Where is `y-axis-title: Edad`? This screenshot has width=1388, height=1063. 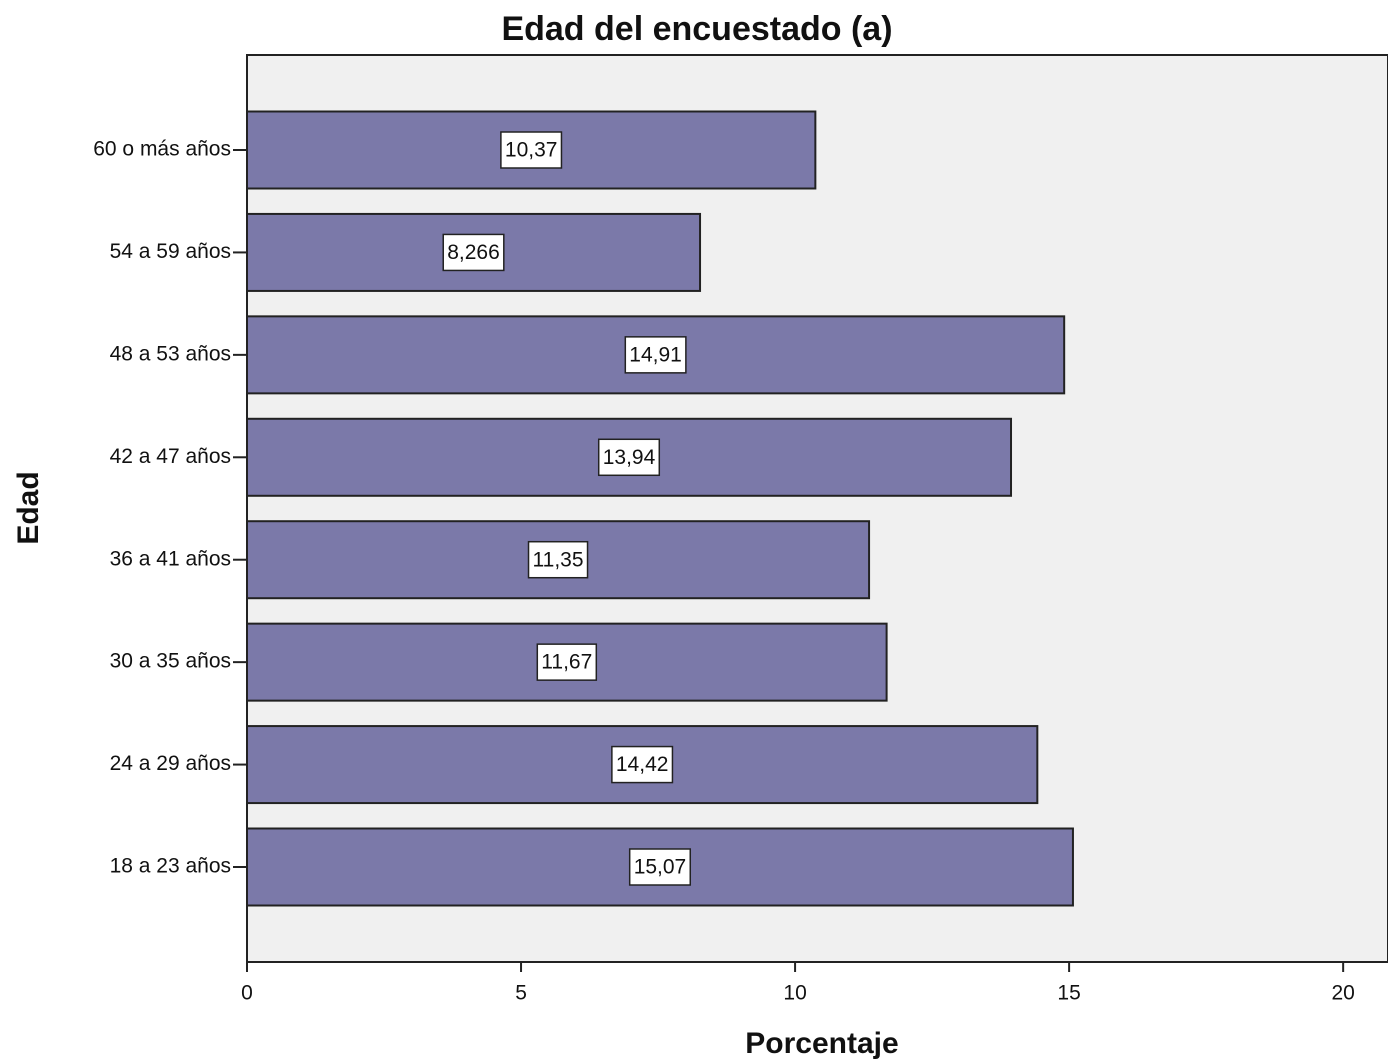 y-axis-title: Edad is located at coordinates (28, 507).